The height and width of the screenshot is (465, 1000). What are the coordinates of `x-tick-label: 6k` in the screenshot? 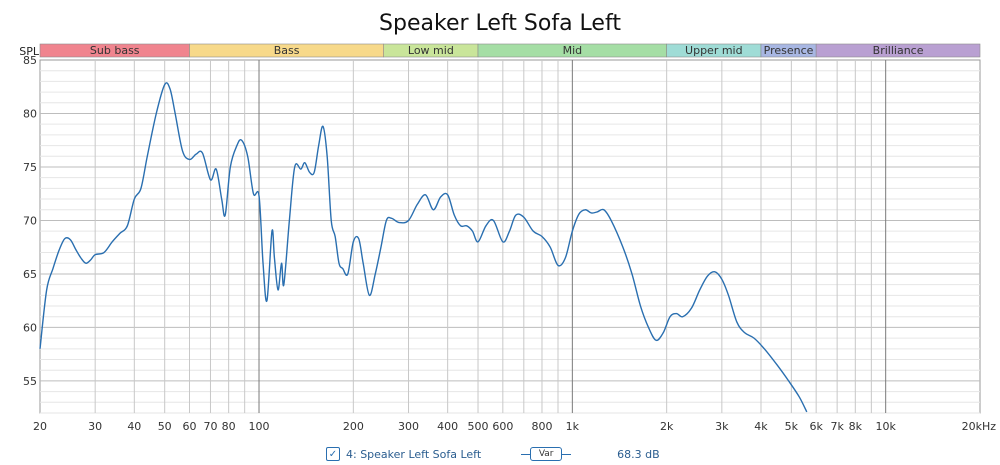 It's located at (816, 426).